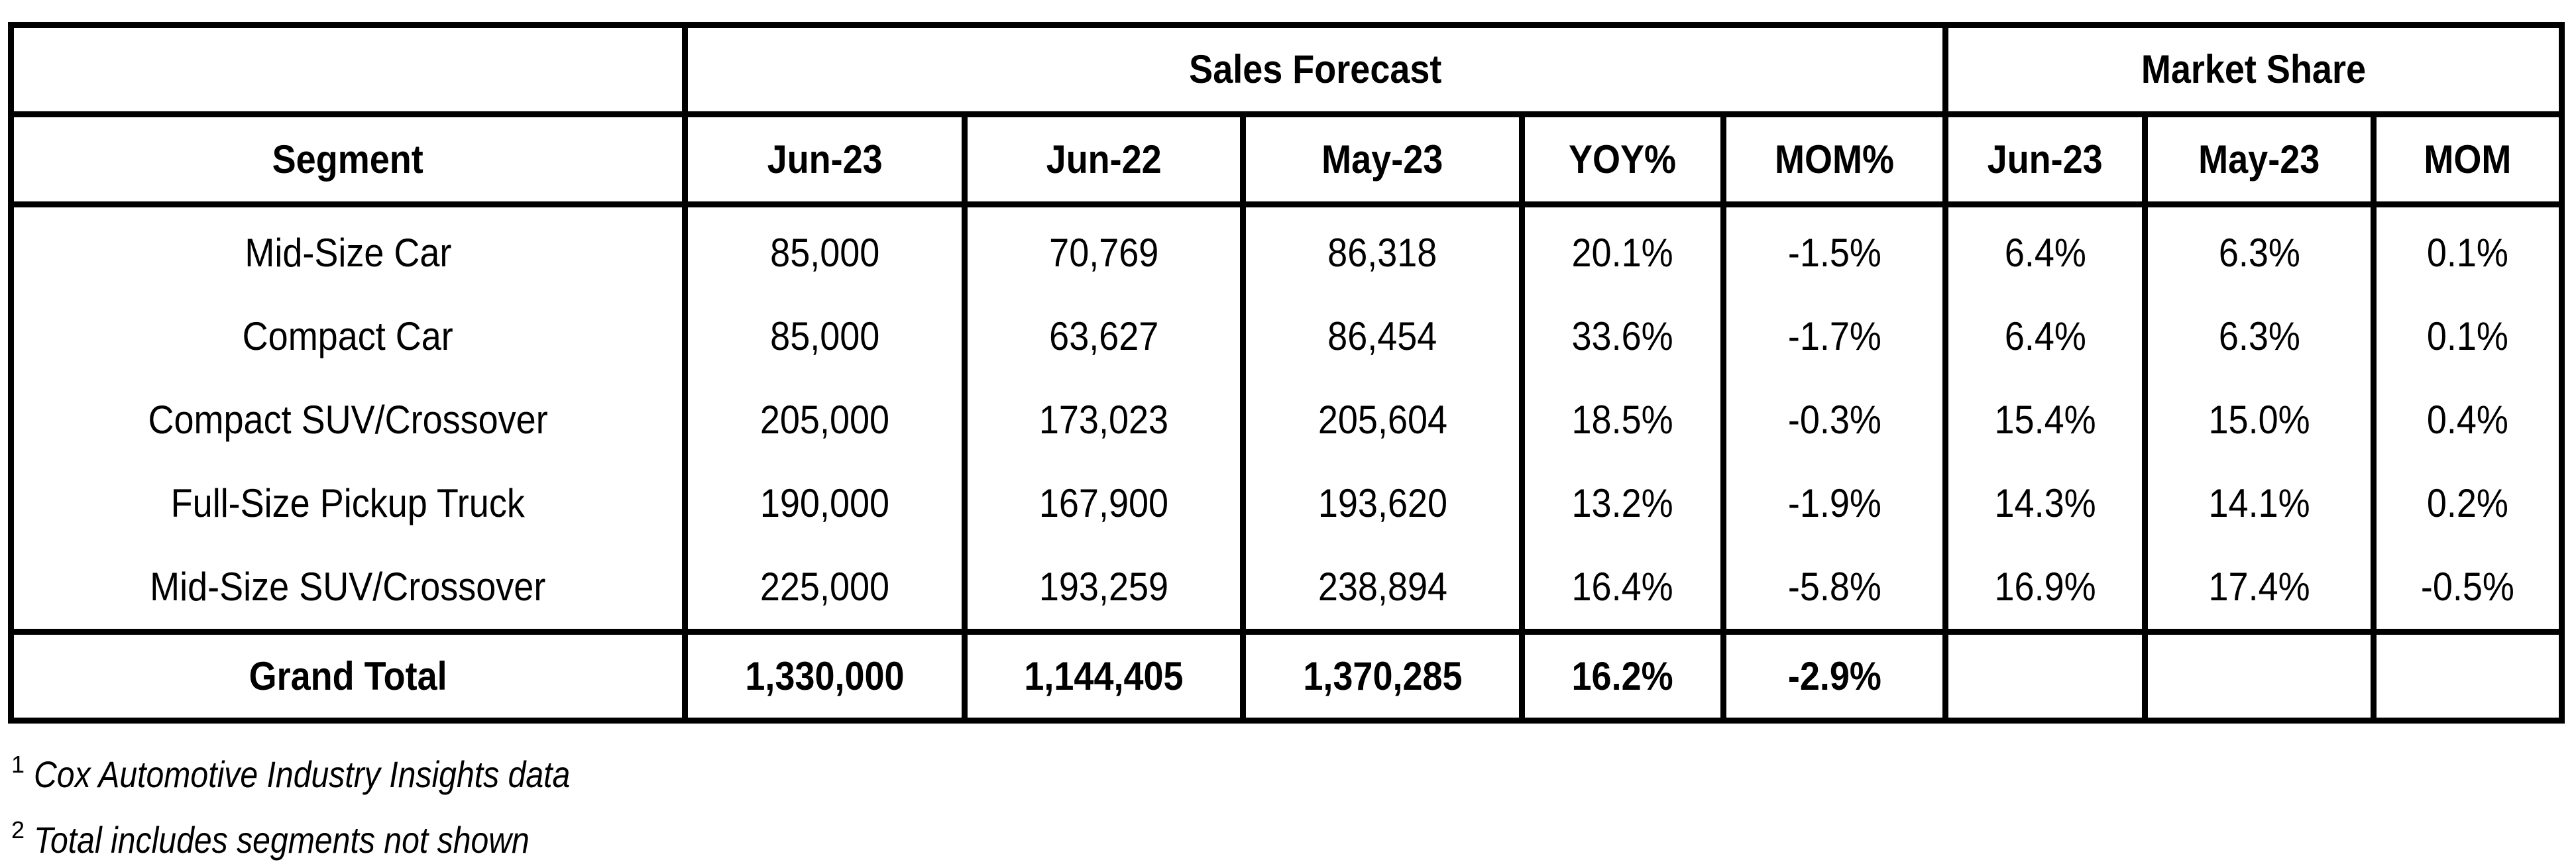 The image size is (2576, 868). I want to click on cell-text: Compact SUV/Crossover, so click(348, 420).